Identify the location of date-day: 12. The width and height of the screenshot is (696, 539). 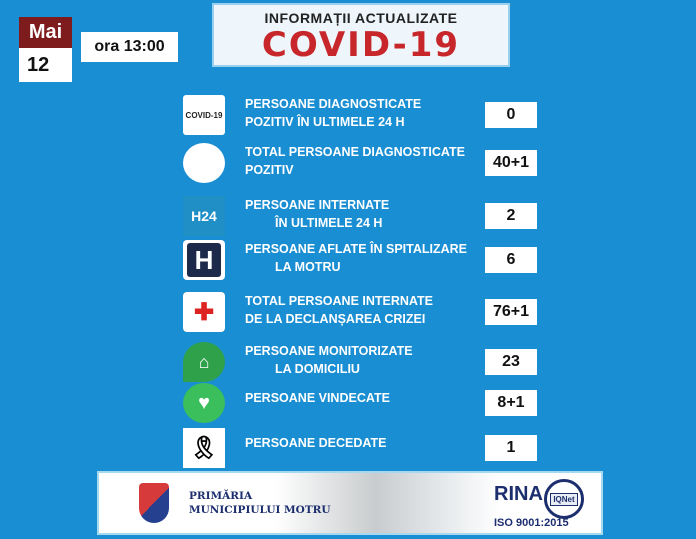
(45, 65).